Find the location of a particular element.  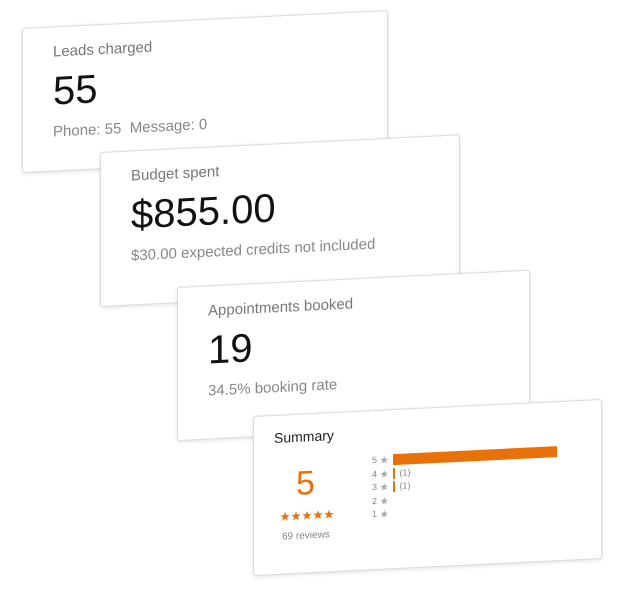

card-value: 55 is located at coordinates (75, 90).